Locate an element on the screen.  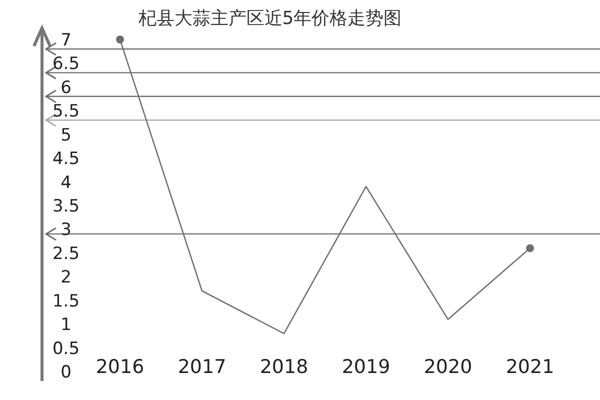
y-tick-label: 2 is located at coordinates (66, 278).